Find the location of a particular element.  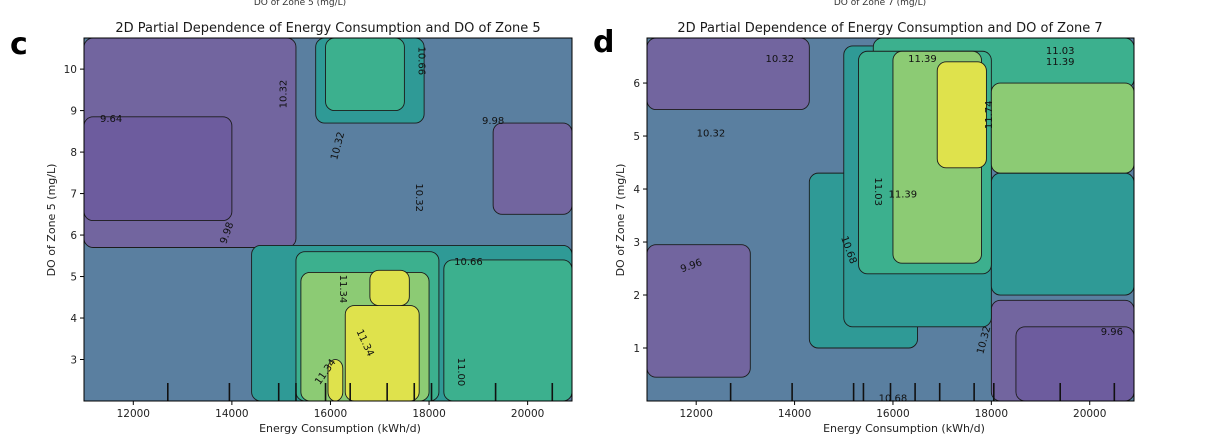

y-tick-label: 2 is located at coordinates (636, 296).